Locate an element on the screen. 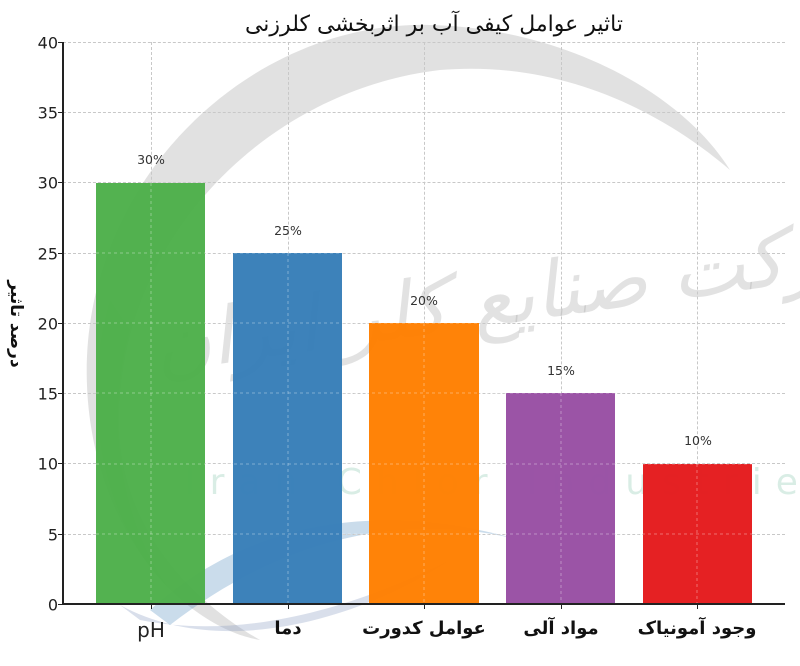 This screenshot has width=800, height=666. y-tick-label-10: 10 is located at coordinates (47, 464).